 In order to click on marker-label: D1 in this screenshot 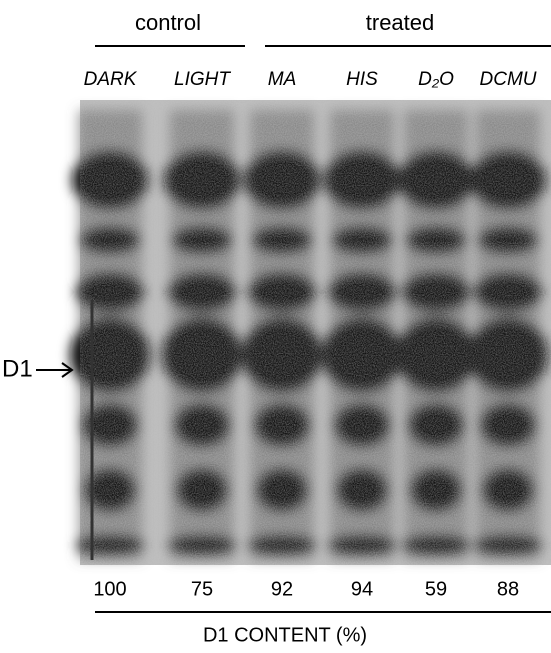, I will do `click(17, 368)`.